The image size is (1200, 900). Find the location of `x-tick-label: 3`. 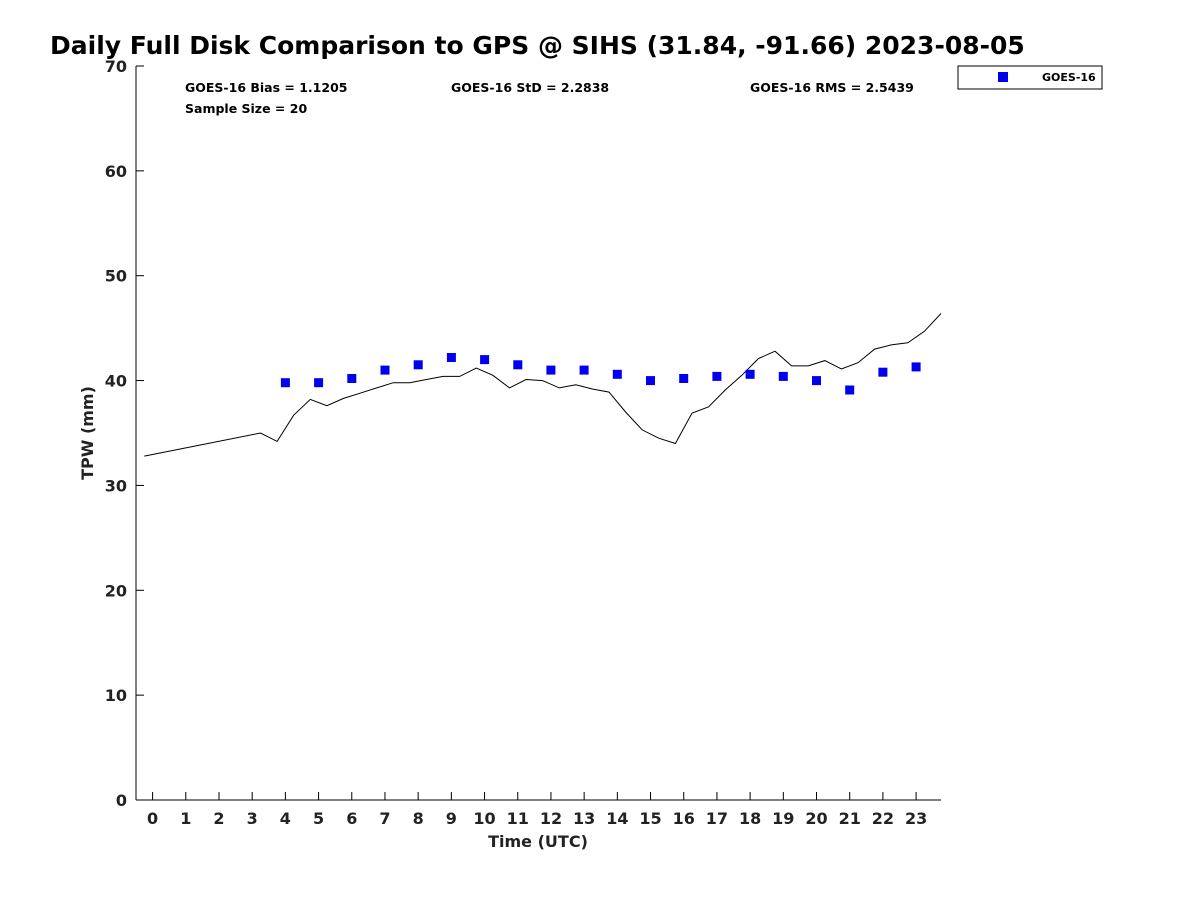

x-tick-label: 3 is located at coordinates (252, 818).